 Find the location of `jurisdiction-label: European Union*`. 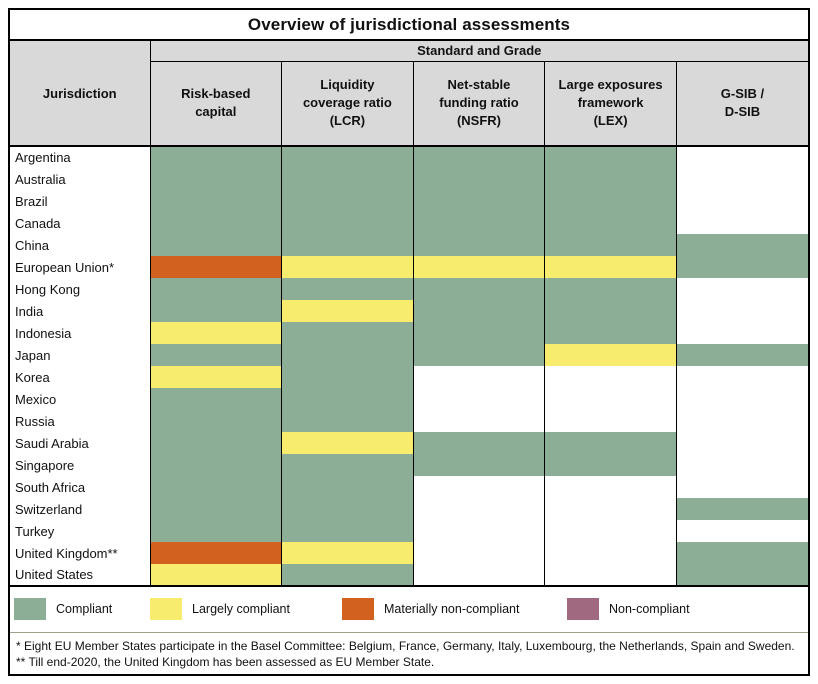

jurisdiction-label: European Union* is located at coordinates (80, 267).